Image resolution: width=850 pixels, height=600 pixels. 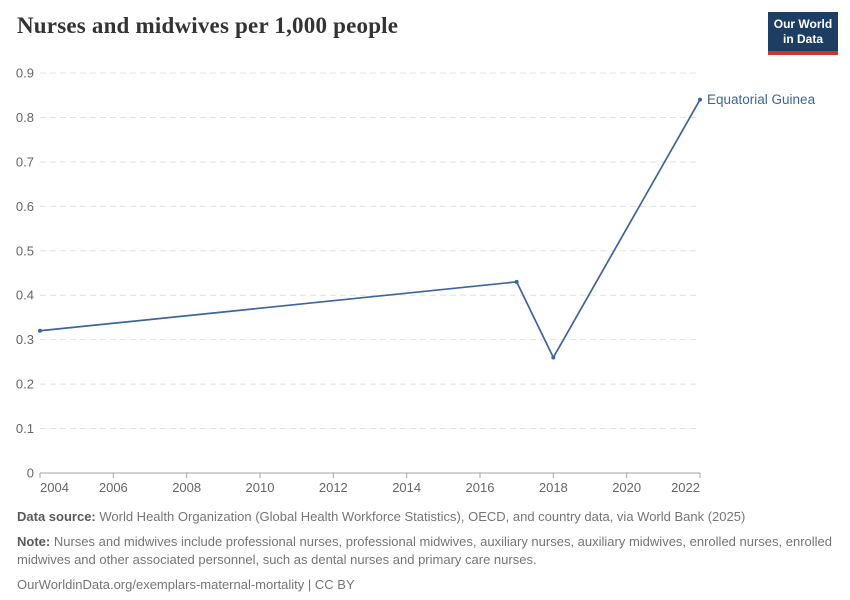 I want to click on x-axis-tick-label: 2022, so click(x=685, y=487).